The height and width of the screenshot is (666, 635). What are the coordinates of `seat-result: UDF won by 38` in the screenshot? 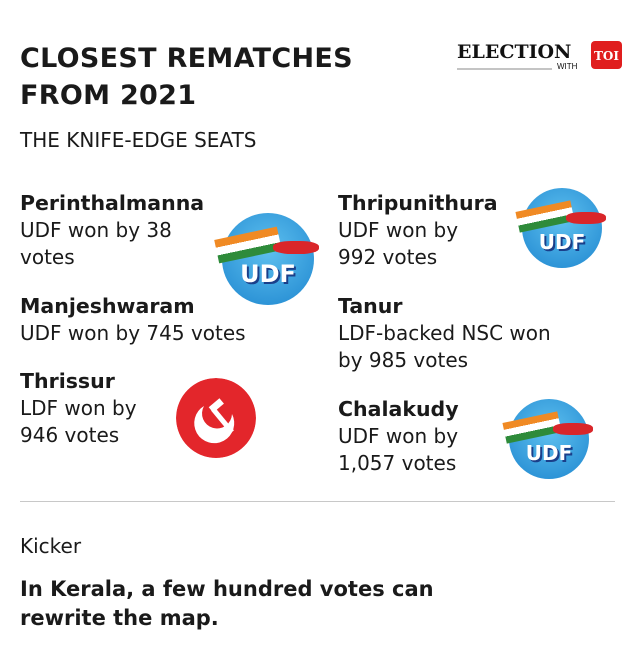 It's located at (96, 230).